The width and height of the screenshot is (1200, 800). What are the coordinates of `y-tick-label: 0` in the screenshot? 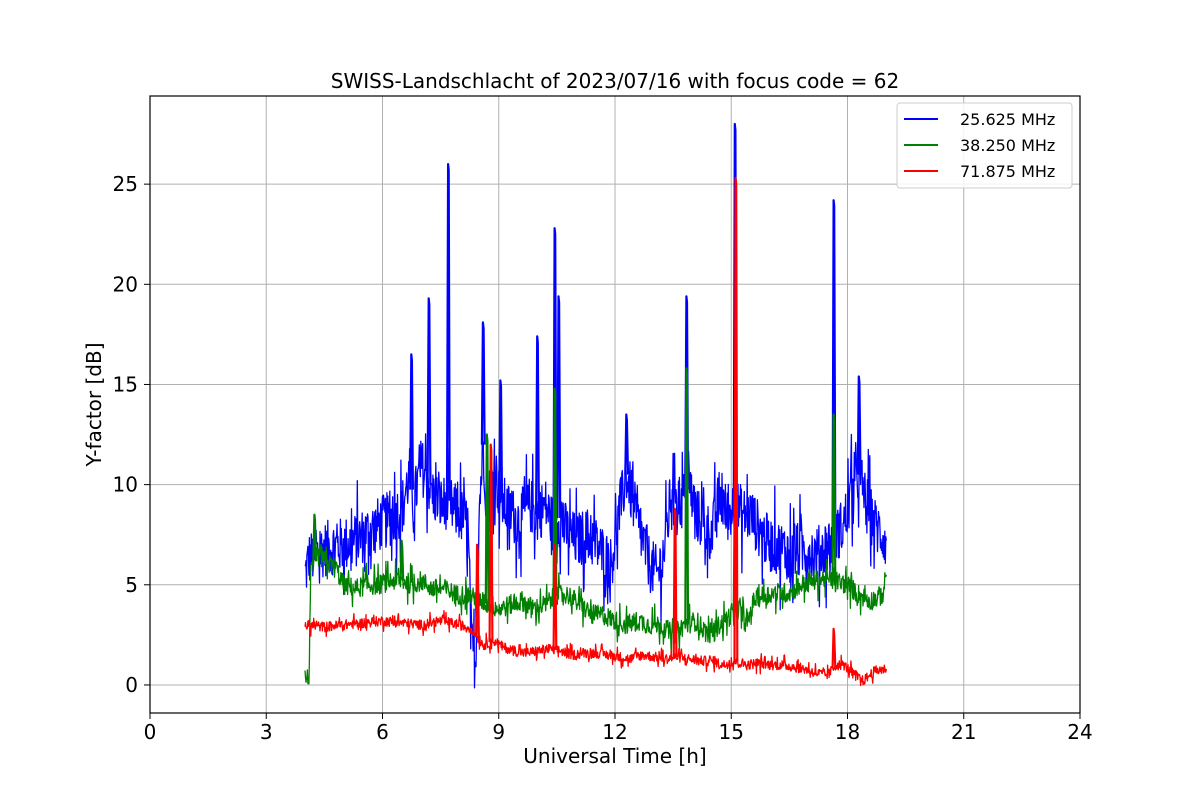 It's located at (131, 685).